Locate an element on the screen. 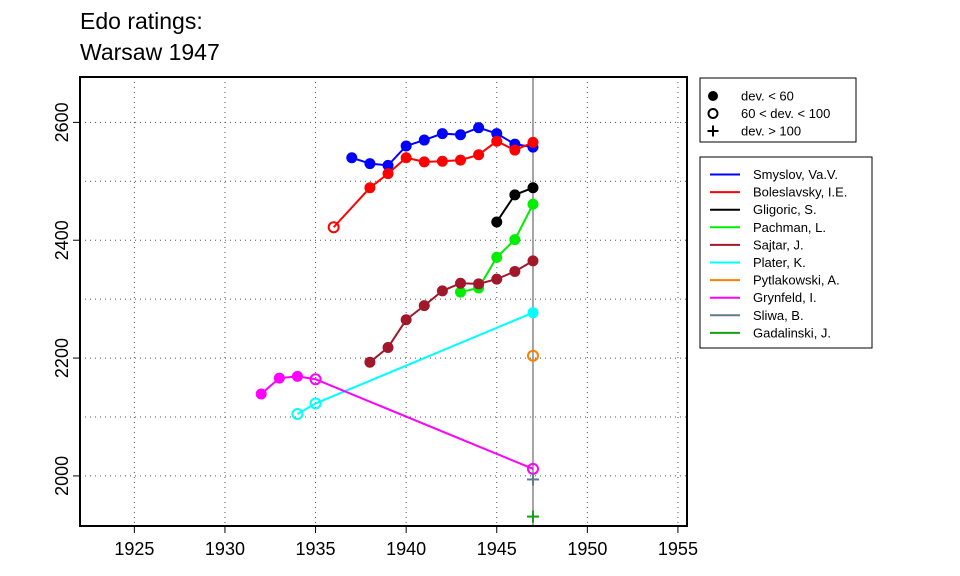 This screenshot has height=576, width=960. x-tick-label: 1935 is located at coordinates (316, 549).